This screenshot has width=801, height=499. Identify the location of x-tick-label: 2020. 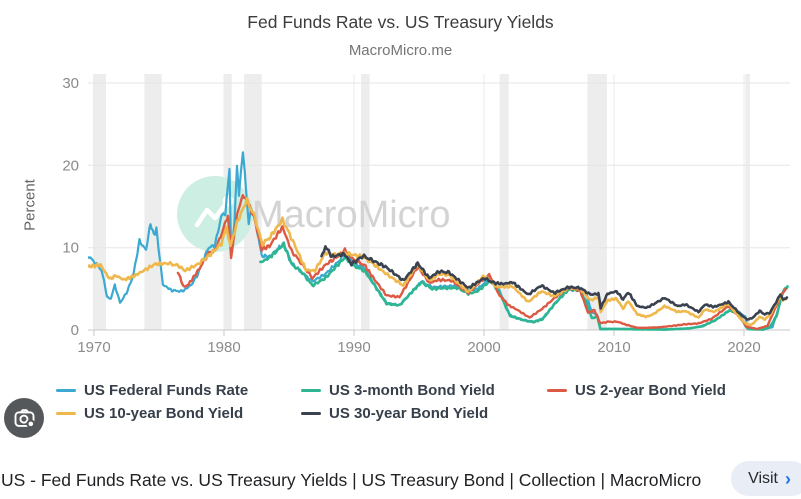
(743, 347).